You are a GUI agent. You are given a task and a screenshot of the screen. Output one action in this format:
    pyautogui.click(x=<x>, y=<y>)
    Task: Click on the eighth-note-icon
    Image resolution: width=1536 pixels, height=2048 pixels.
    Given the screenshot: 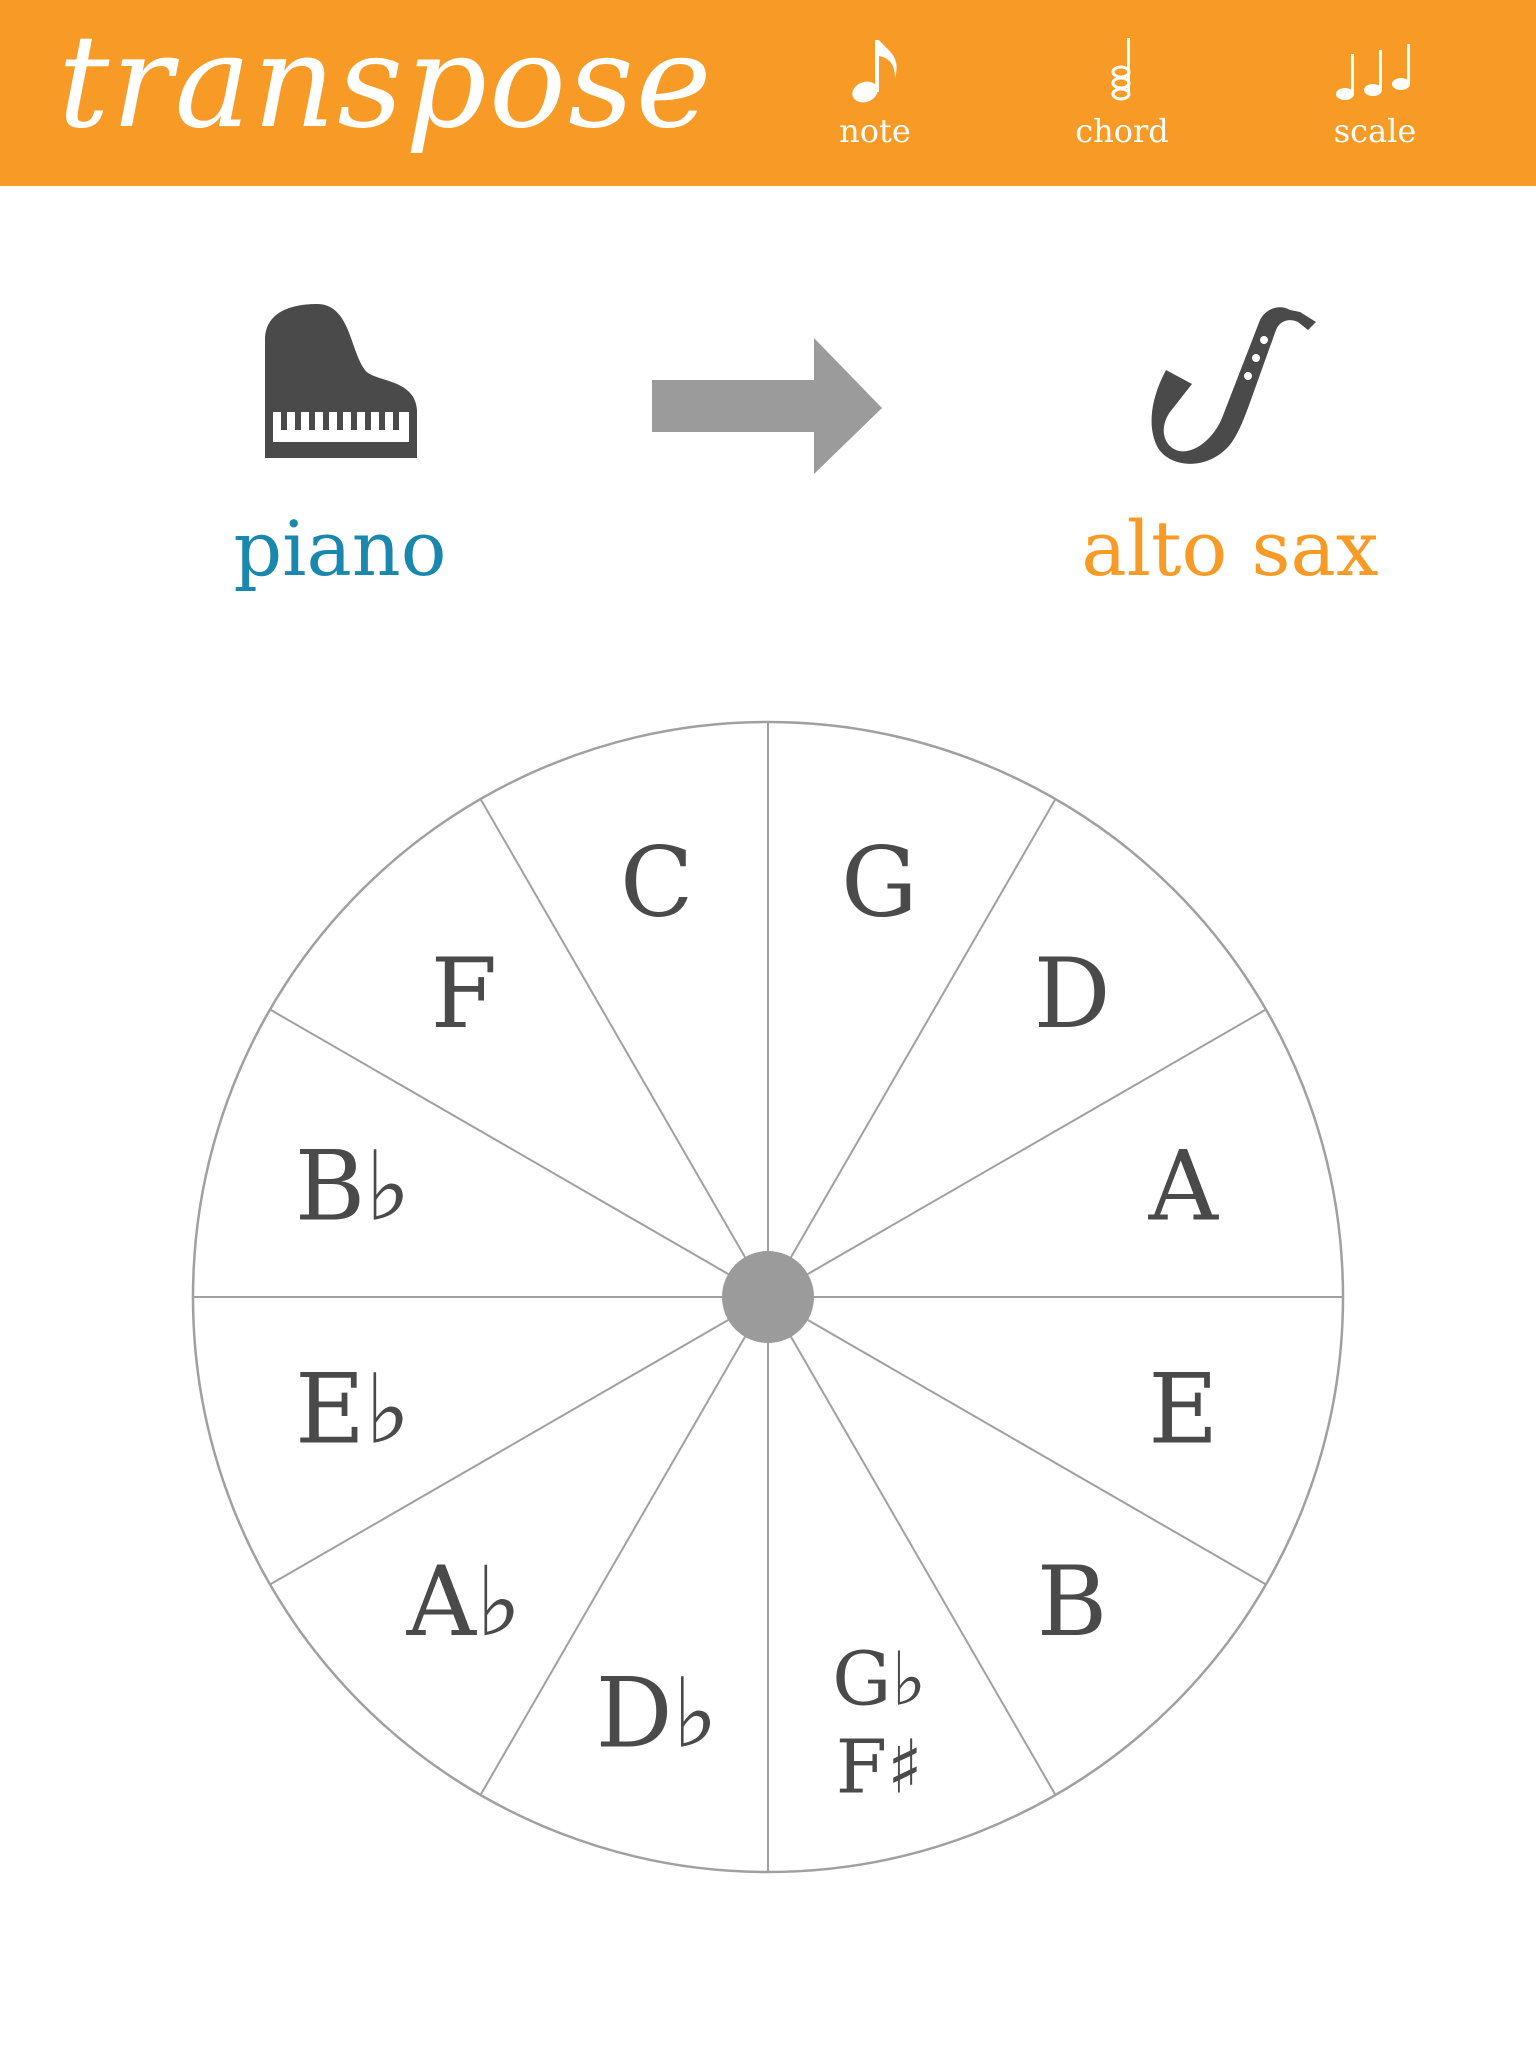 What is the action you would take?
    pyautogui.click(x=874, y=71)
    